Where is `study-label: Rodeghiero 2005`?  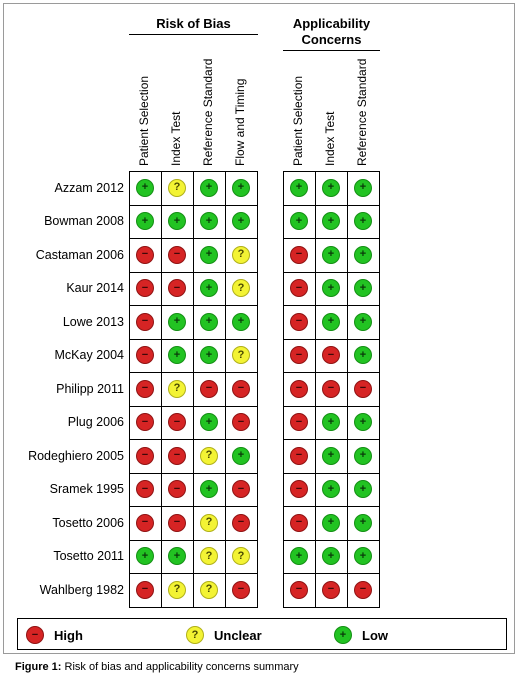 study-label: Rodeghiero 2005 is located at coordinates (76, 455).